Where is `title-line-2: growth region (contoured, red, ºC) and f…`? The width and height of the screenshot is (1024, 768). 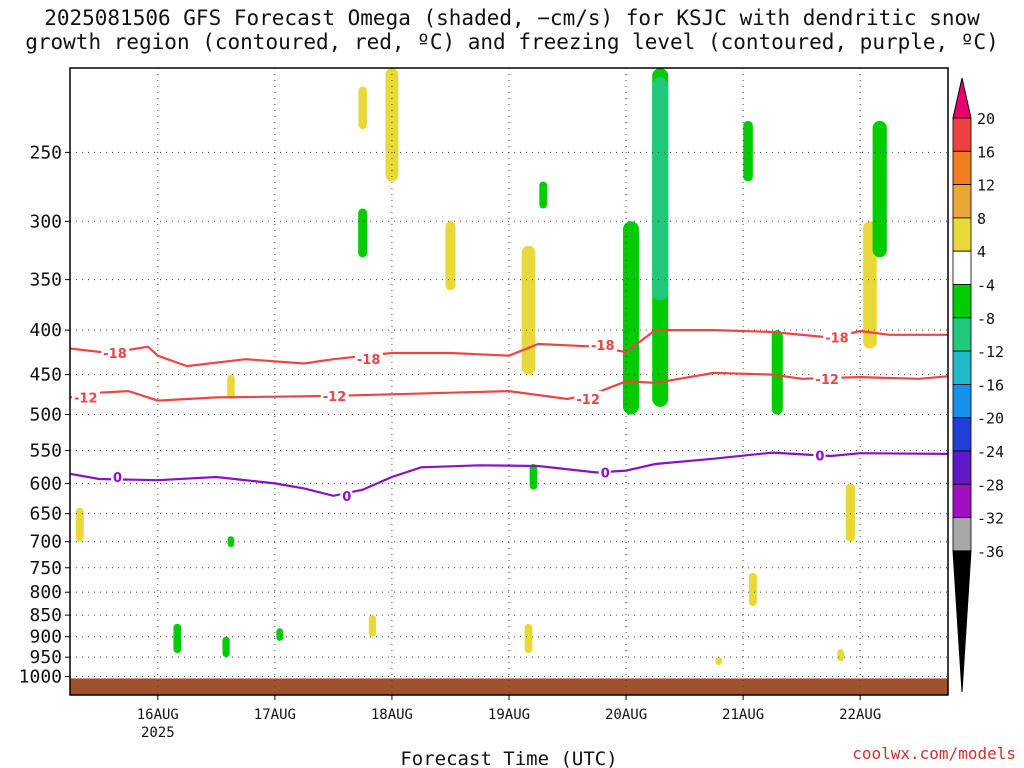 title-line-2: growth region (contoured, red, ºC) and f… is located at coordinates (512, 42).